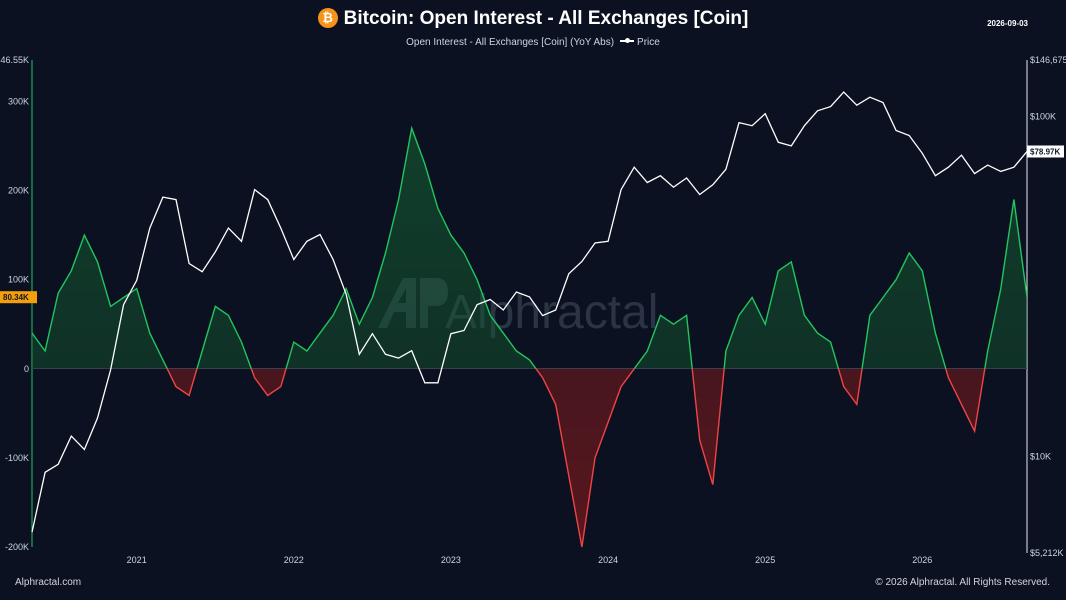 The height and width of the screenshot is (600, 1066). What do you see at coordinates (26, 369) in the screenshot?
I see `left-tick-label: 0` at bounding box center [26, 369].